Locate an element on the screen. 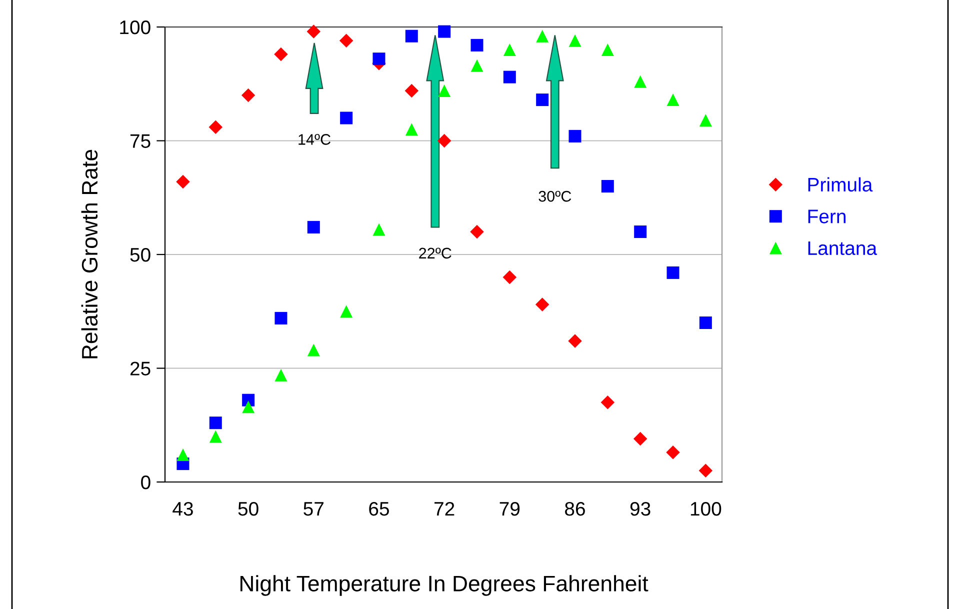 The width and height of the screenshot is (958, 609). x-axis-title: Night Temperature In Degrees Fahrenheit is located at coordinates (444, 585).